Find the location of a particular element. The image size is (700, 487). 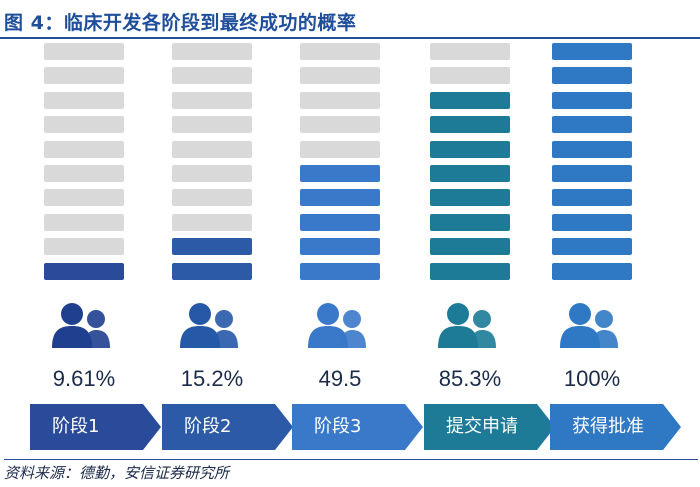

value-label: 15.2% is located at coordinates (212, 378).